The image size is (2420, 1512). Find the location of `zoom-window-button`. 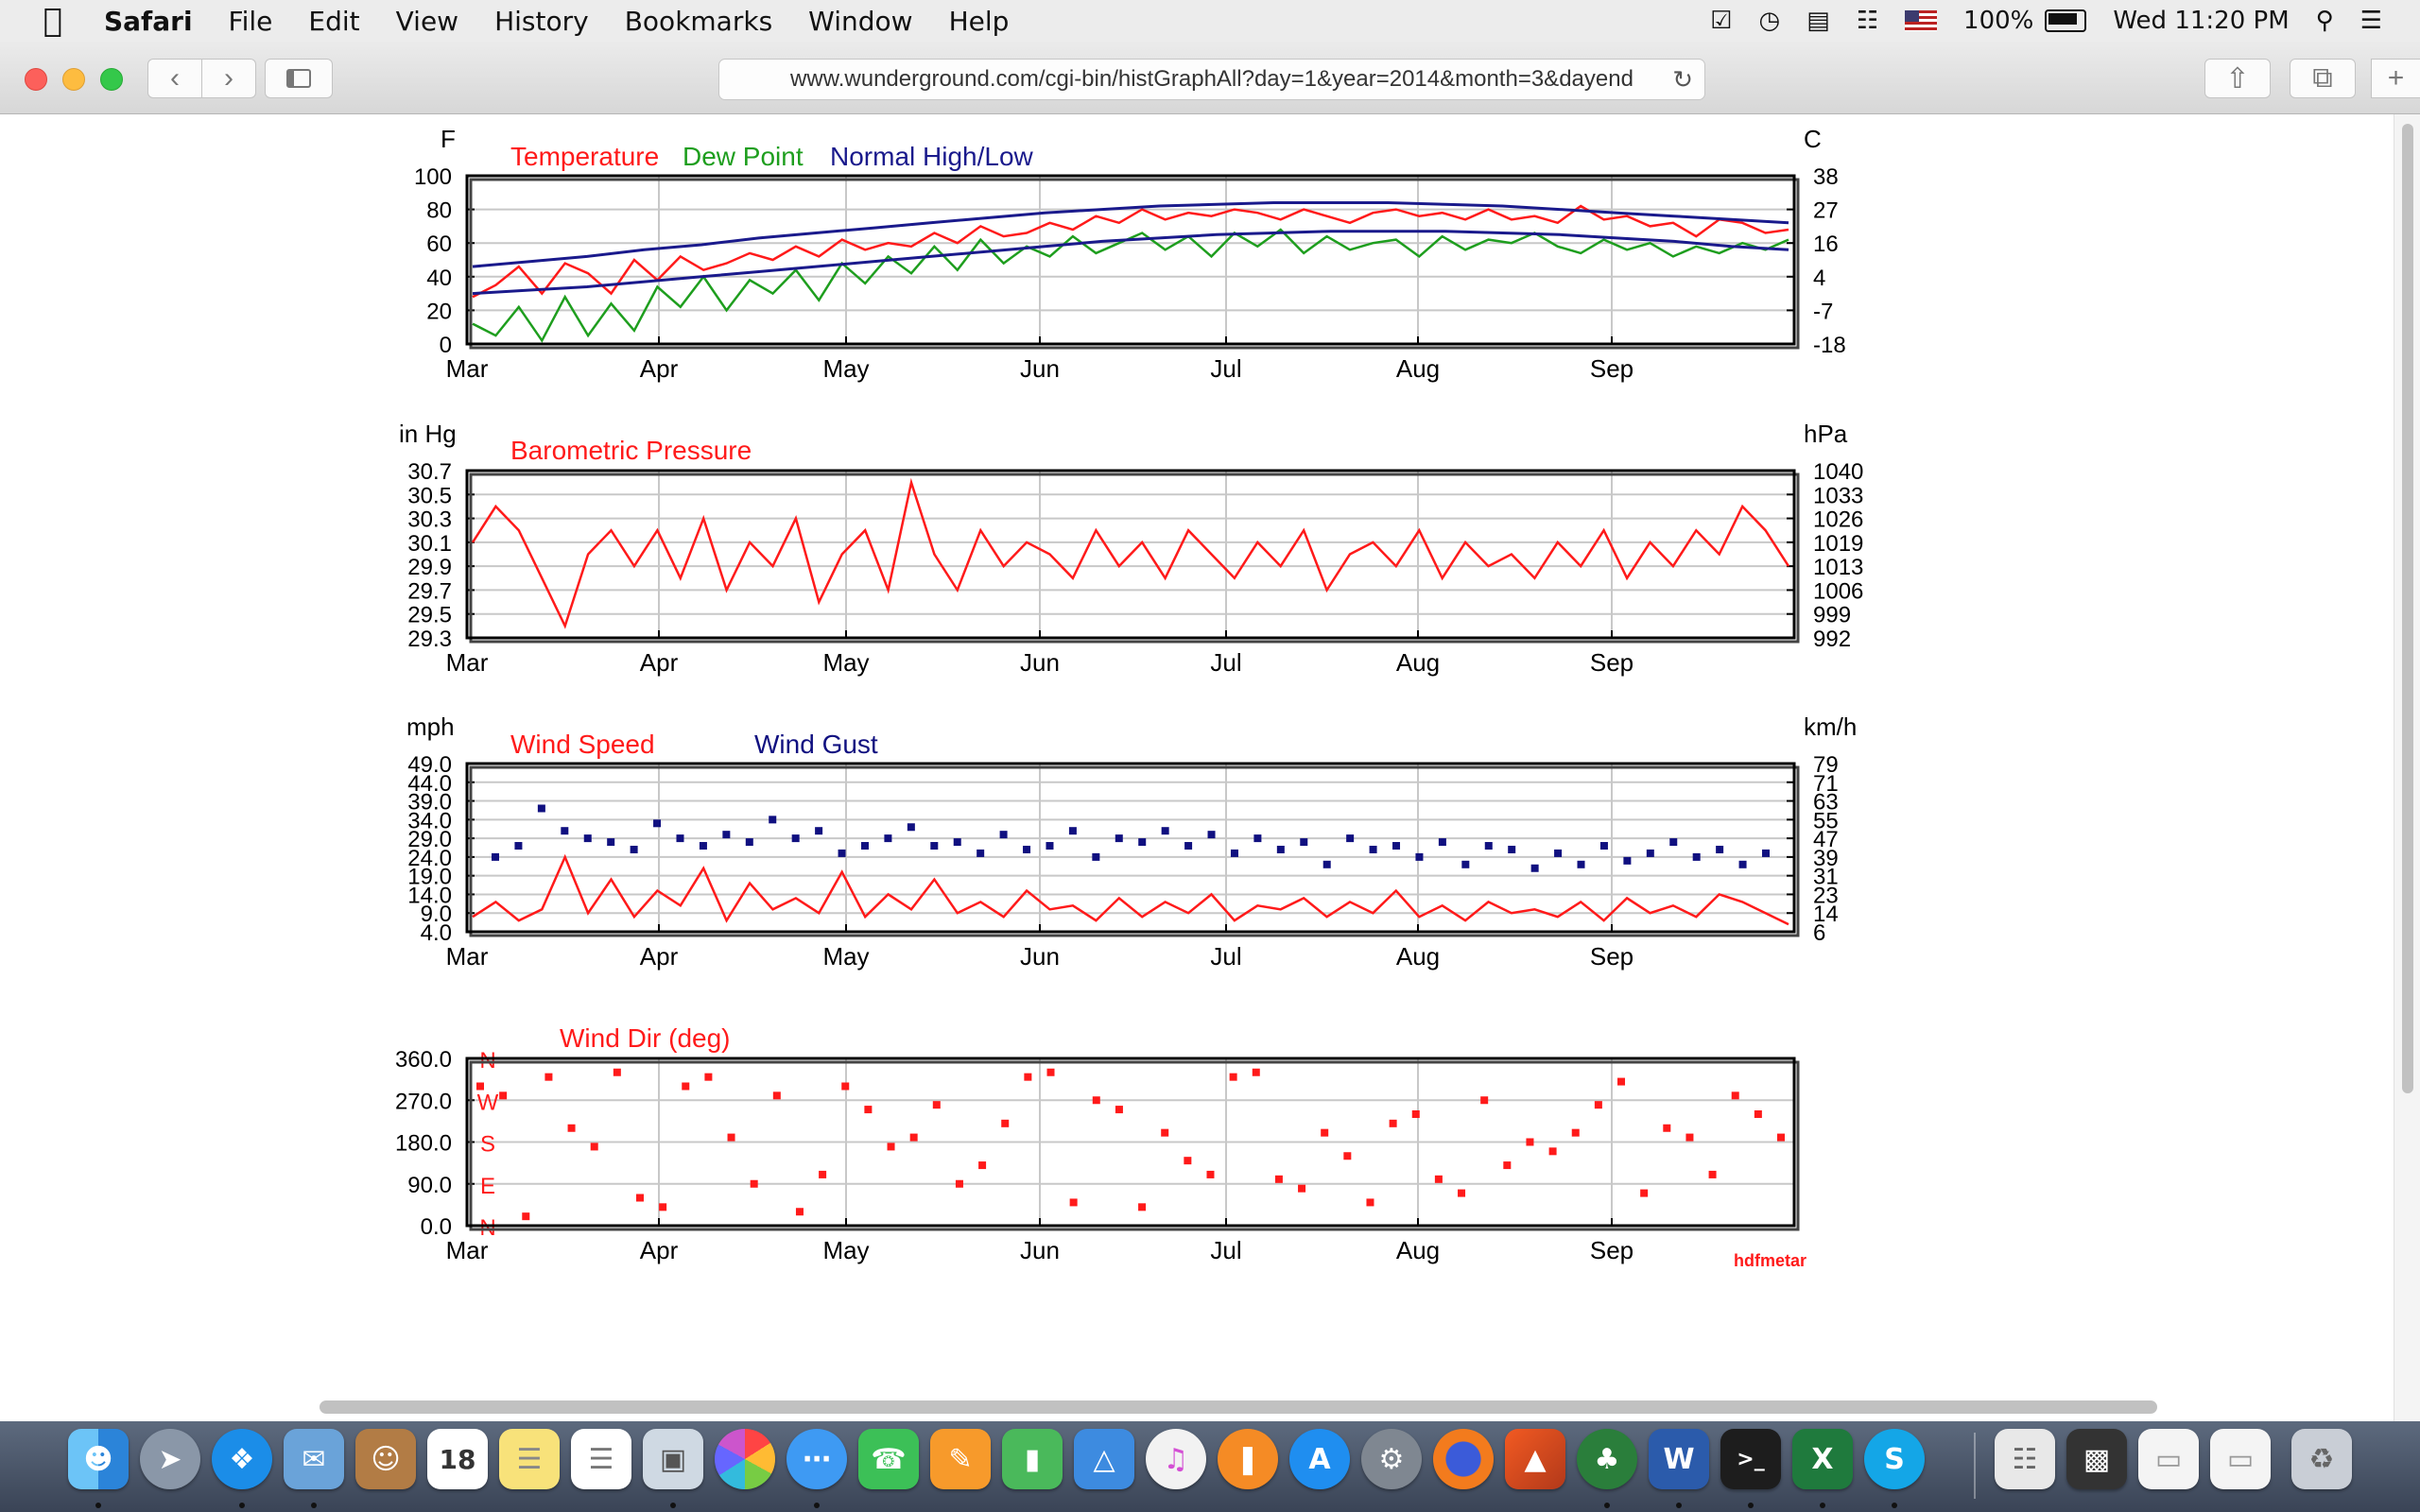

zoom-window-button is located at coordinates (111, 79).